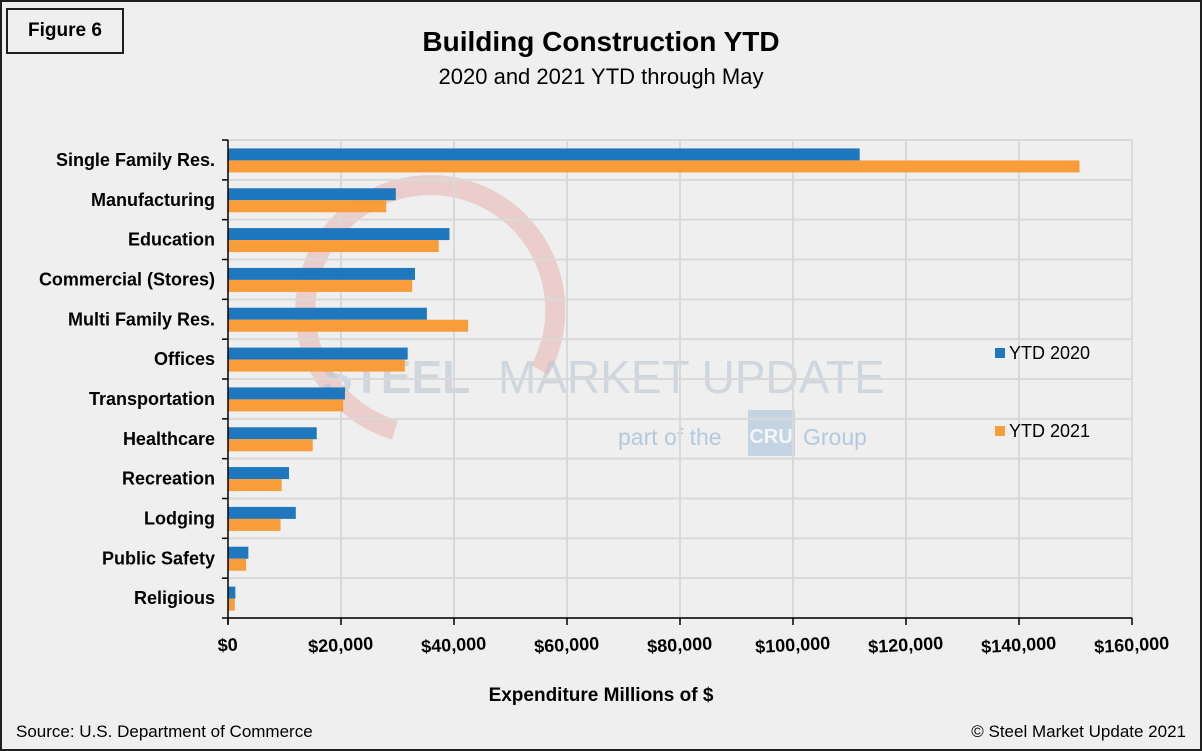 This screenshot has height=751, width=1202. Describe the element at coordinates (152, 399) in the screenshot. I see `category-label: Transportation` at that location.